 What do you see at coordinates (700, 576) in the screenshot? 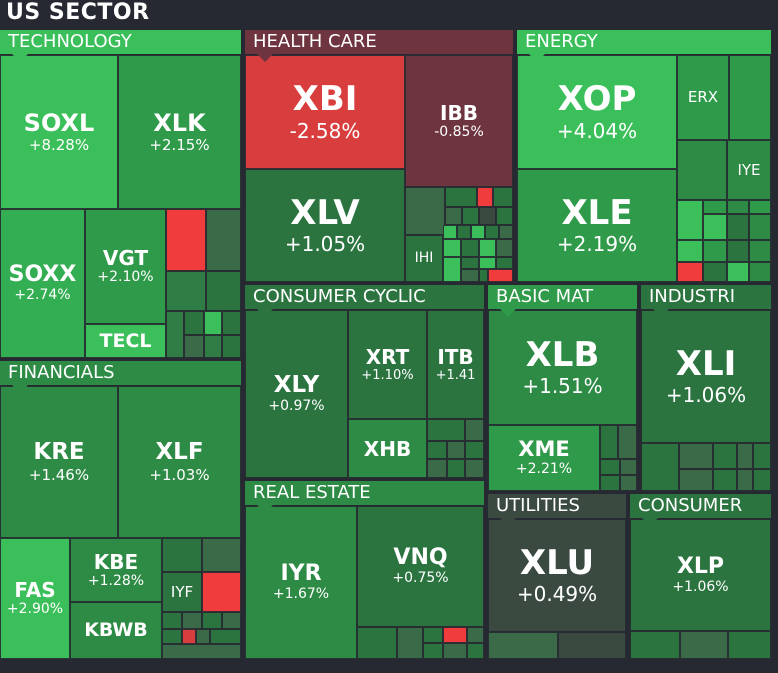
I see `sector-consumer: CONSUMER XLP +1.06%` at bounding box center [700, 576].